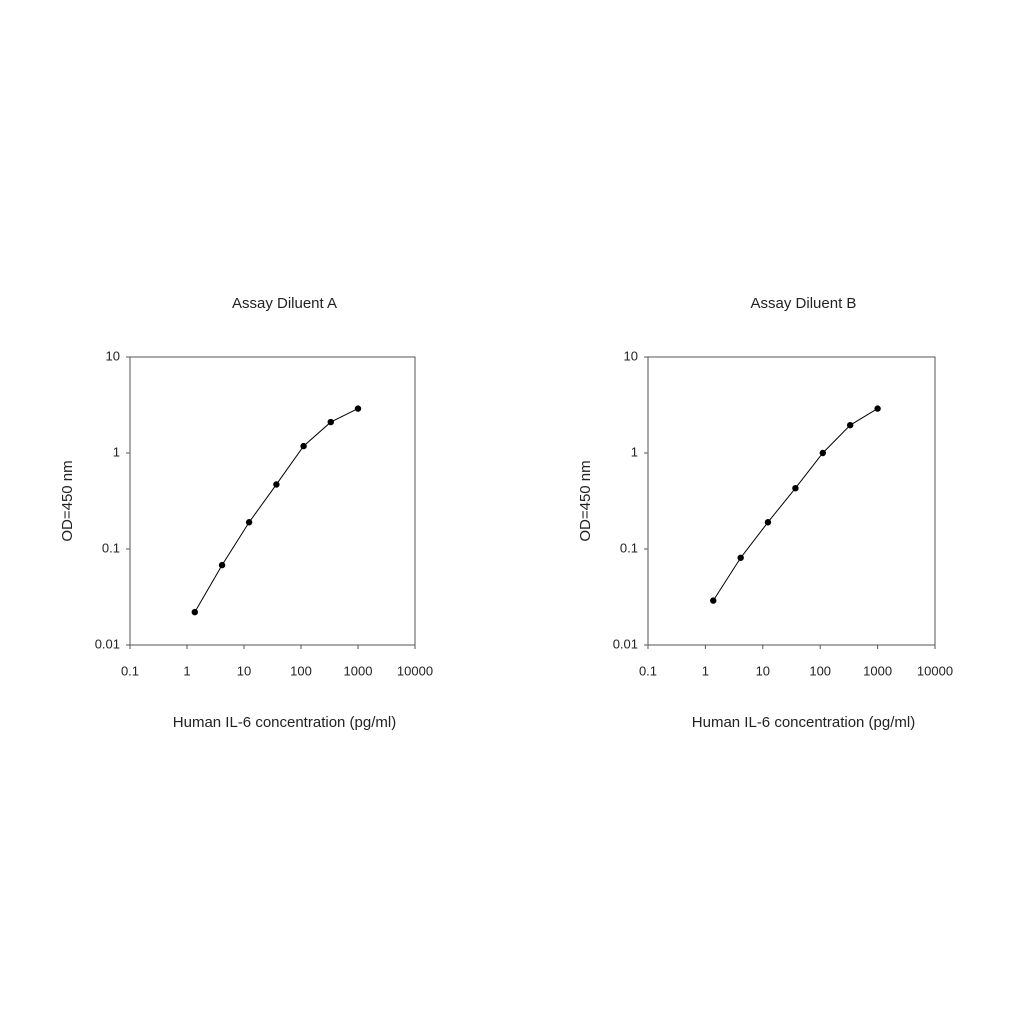 The height and width of the screenshot is (1024, 1024). What do you see at coordinates (804, 303) in the screenshot?
I see `chart-title: Assay Diluent B` at bounding box center [804, 303].